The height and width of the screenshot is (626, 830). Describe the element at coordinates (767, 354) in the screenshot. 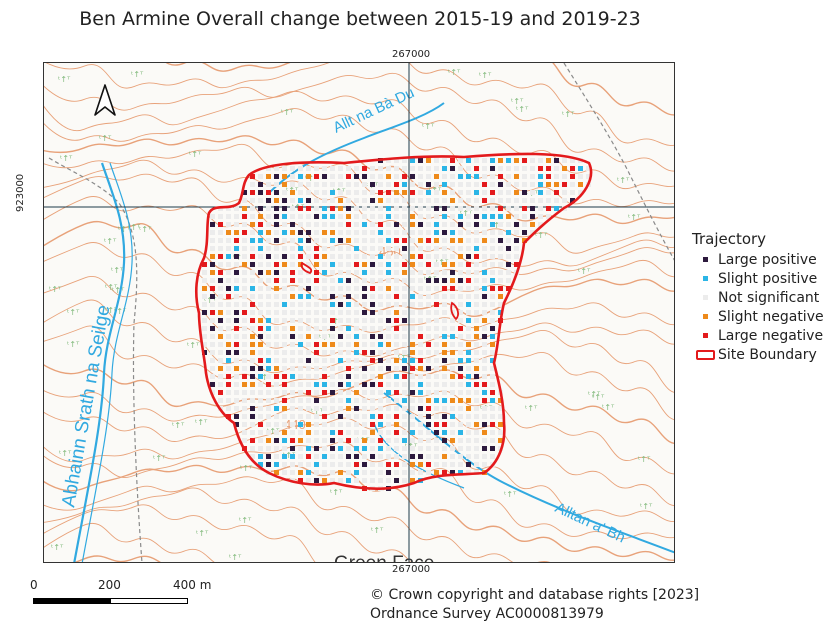

I see `legend-label: Site Boundary` at that location.